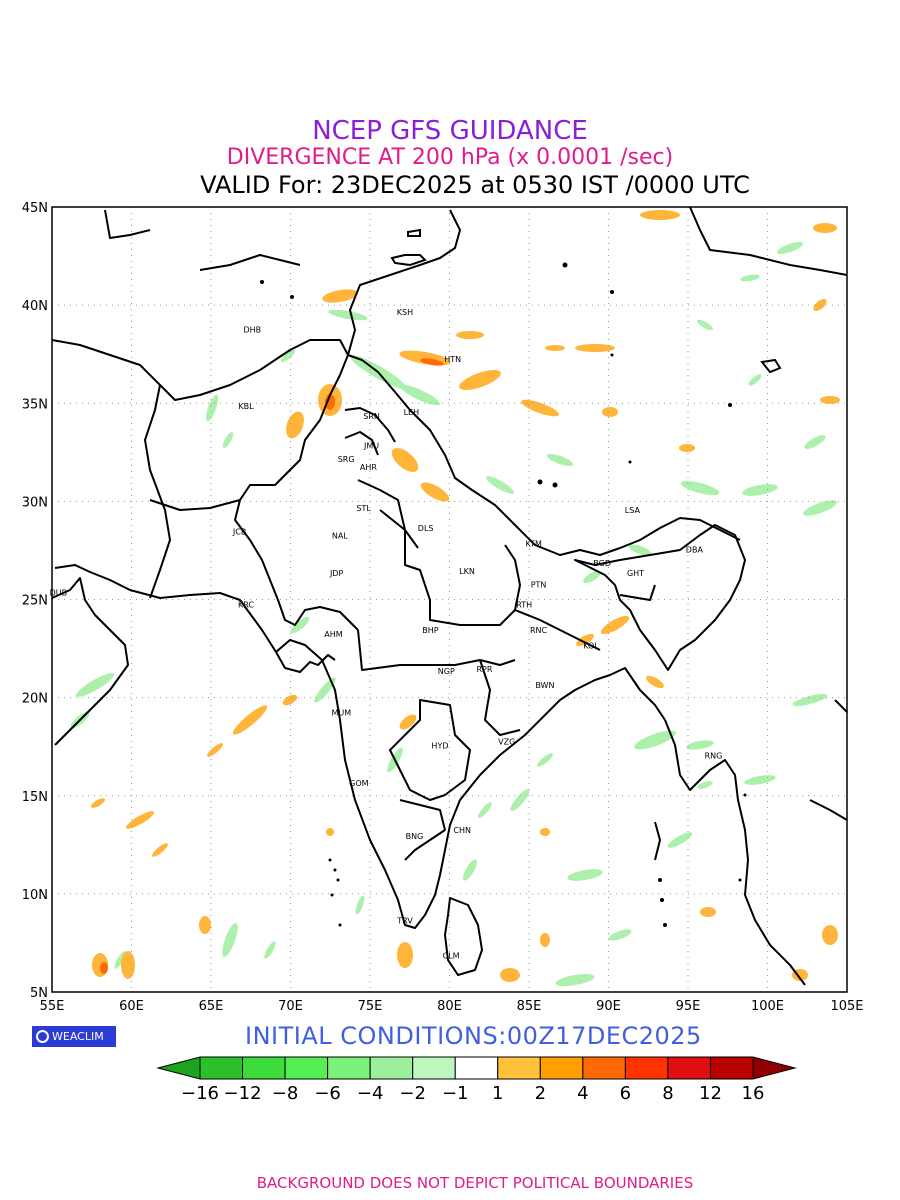 The height and width of the screenshot is (1200, 900). Describe the element at coordinates (608, 1006) in the screenshot. I see `lon-tick-label: 90E` at that location.